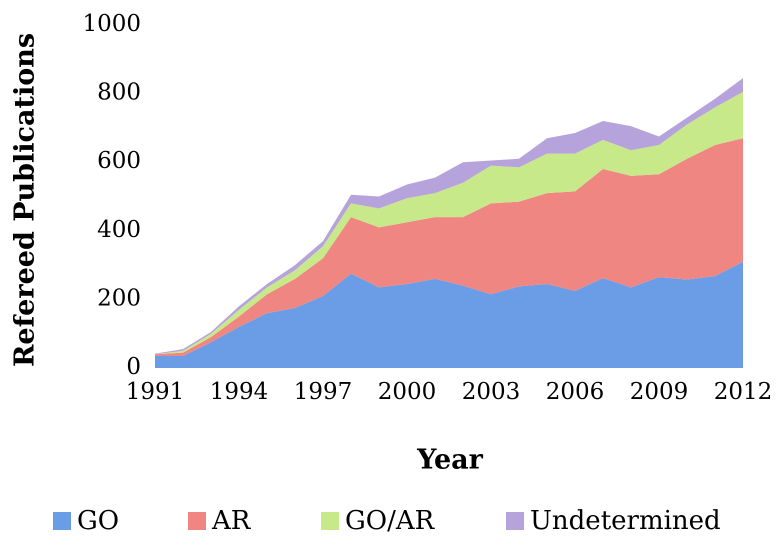 The height and width of the screenshot is (559, 780). Describe the element at coordinates (575, 392) in the screenshot. I see `x-tick-label: 2006` at that location.